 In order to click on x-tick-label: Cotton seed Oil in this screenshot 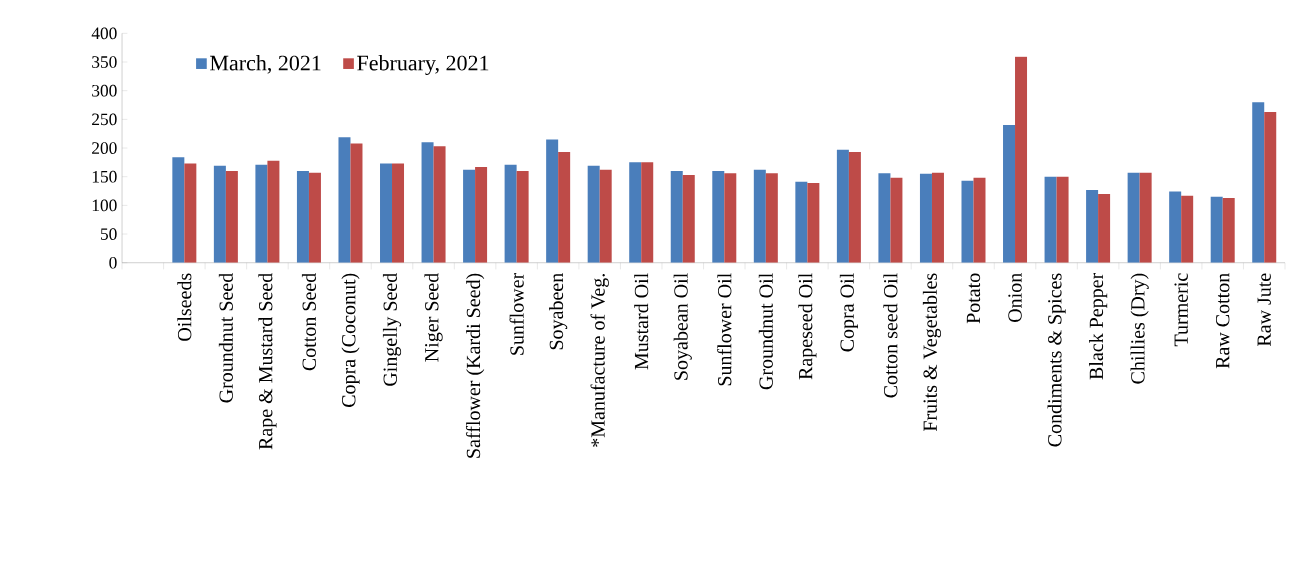, I will do `click(890, 335)`.